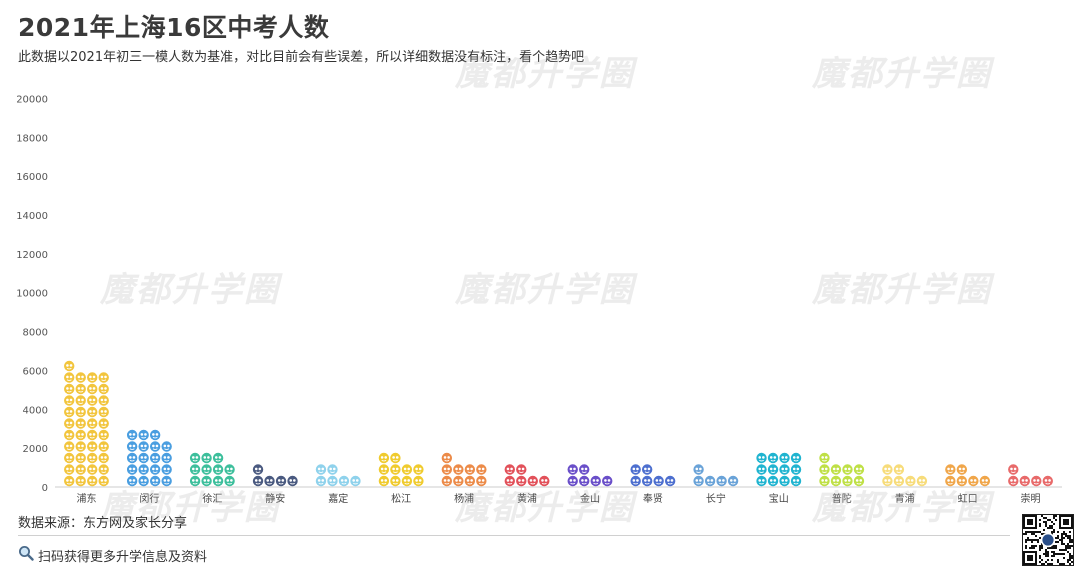  I want to click on bar-静安, so click(275, 475).